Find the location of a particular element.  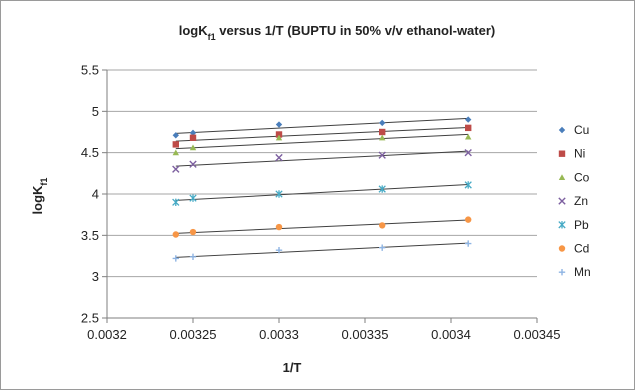

legend-label-ni: Ni is located at coordinates (579, 154).